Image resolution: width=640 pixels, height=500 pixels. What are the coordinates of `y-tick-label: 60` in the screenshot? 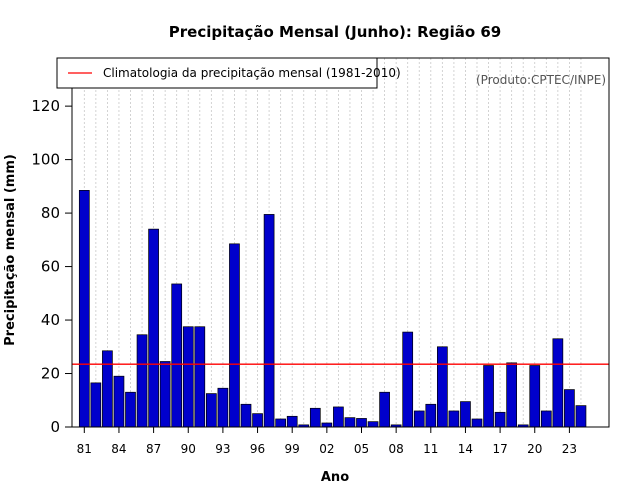 It's located at (50, 267).